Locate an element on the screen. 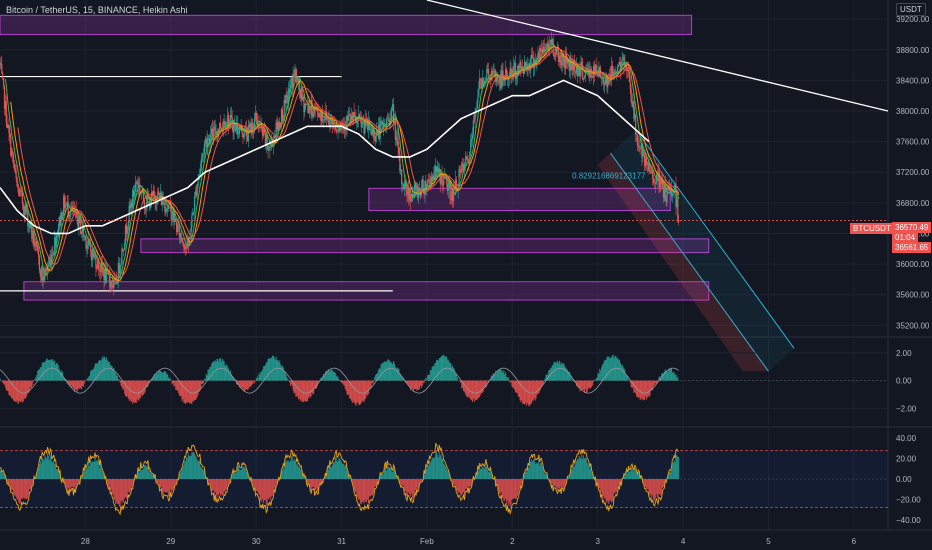 The height and width of the screenshot is (550, 932). channel-risk-fill is located at coordinates (683, 262).